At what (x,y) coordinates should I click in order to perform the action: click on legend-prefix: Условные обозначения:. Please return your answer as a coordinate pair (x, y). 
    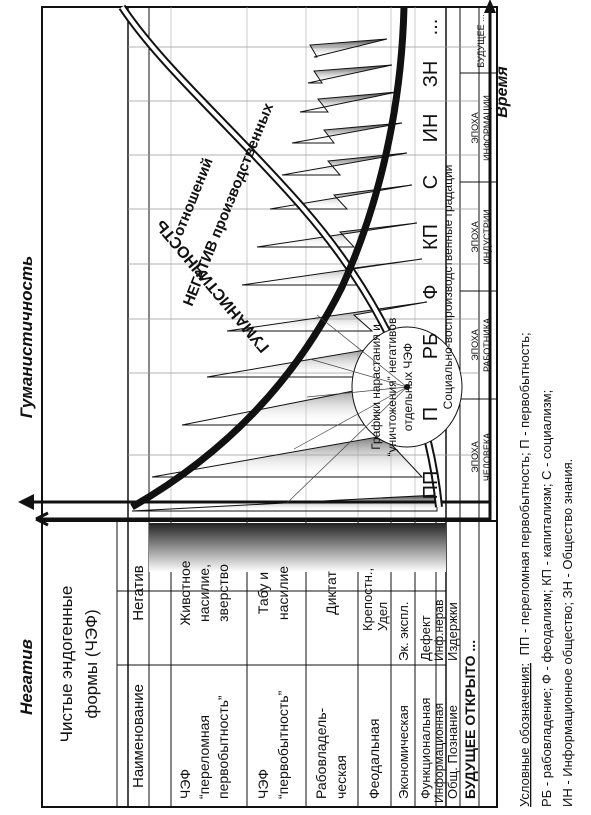
    Looking at the image, I should click on (524, 735).